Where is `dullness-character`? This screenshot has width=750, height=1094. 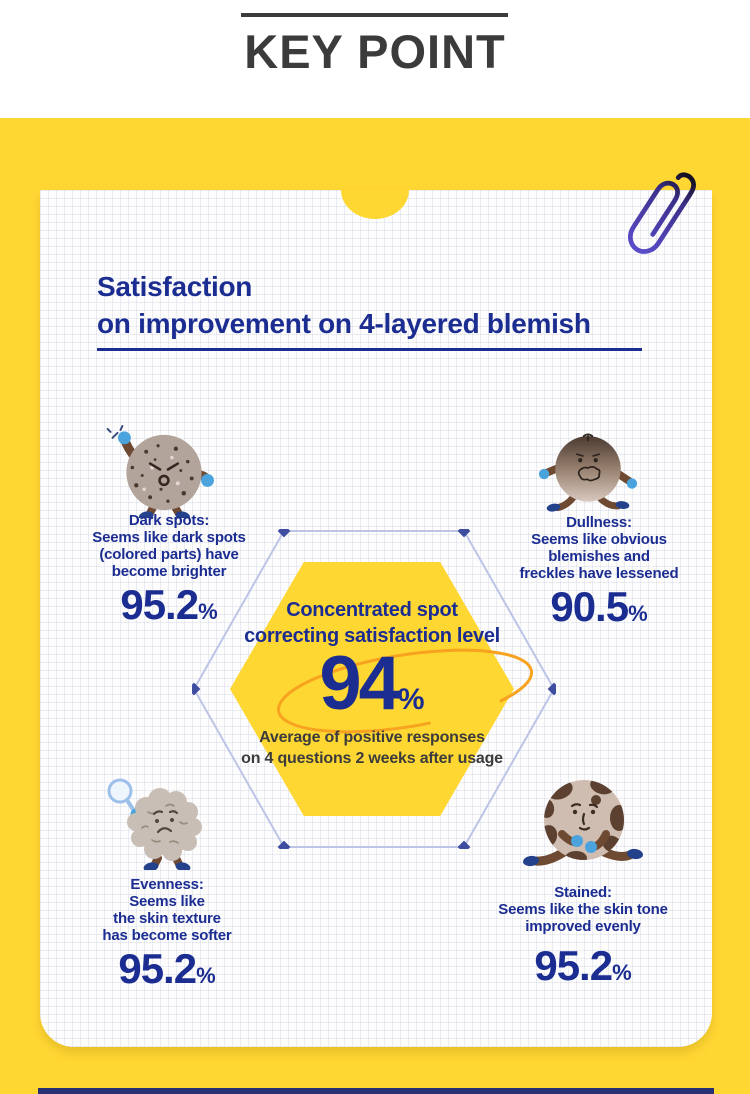
dullness-character is located at coordinates (588, 471).